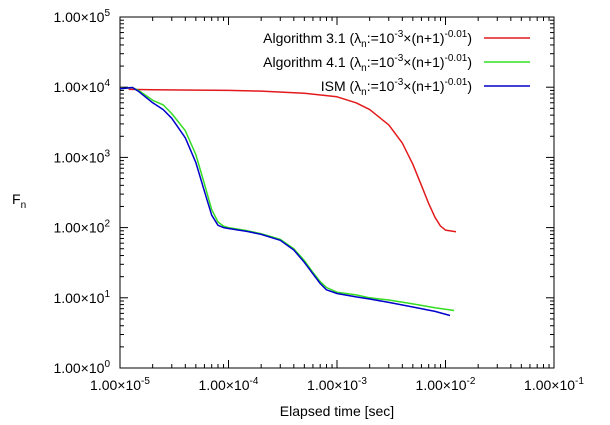 The image size is (610, 425). What do you see at coordinates (81, 156) in the screenshot?
I see `y-tick-label: 1.00×10³` at bounding box center [81, 156].